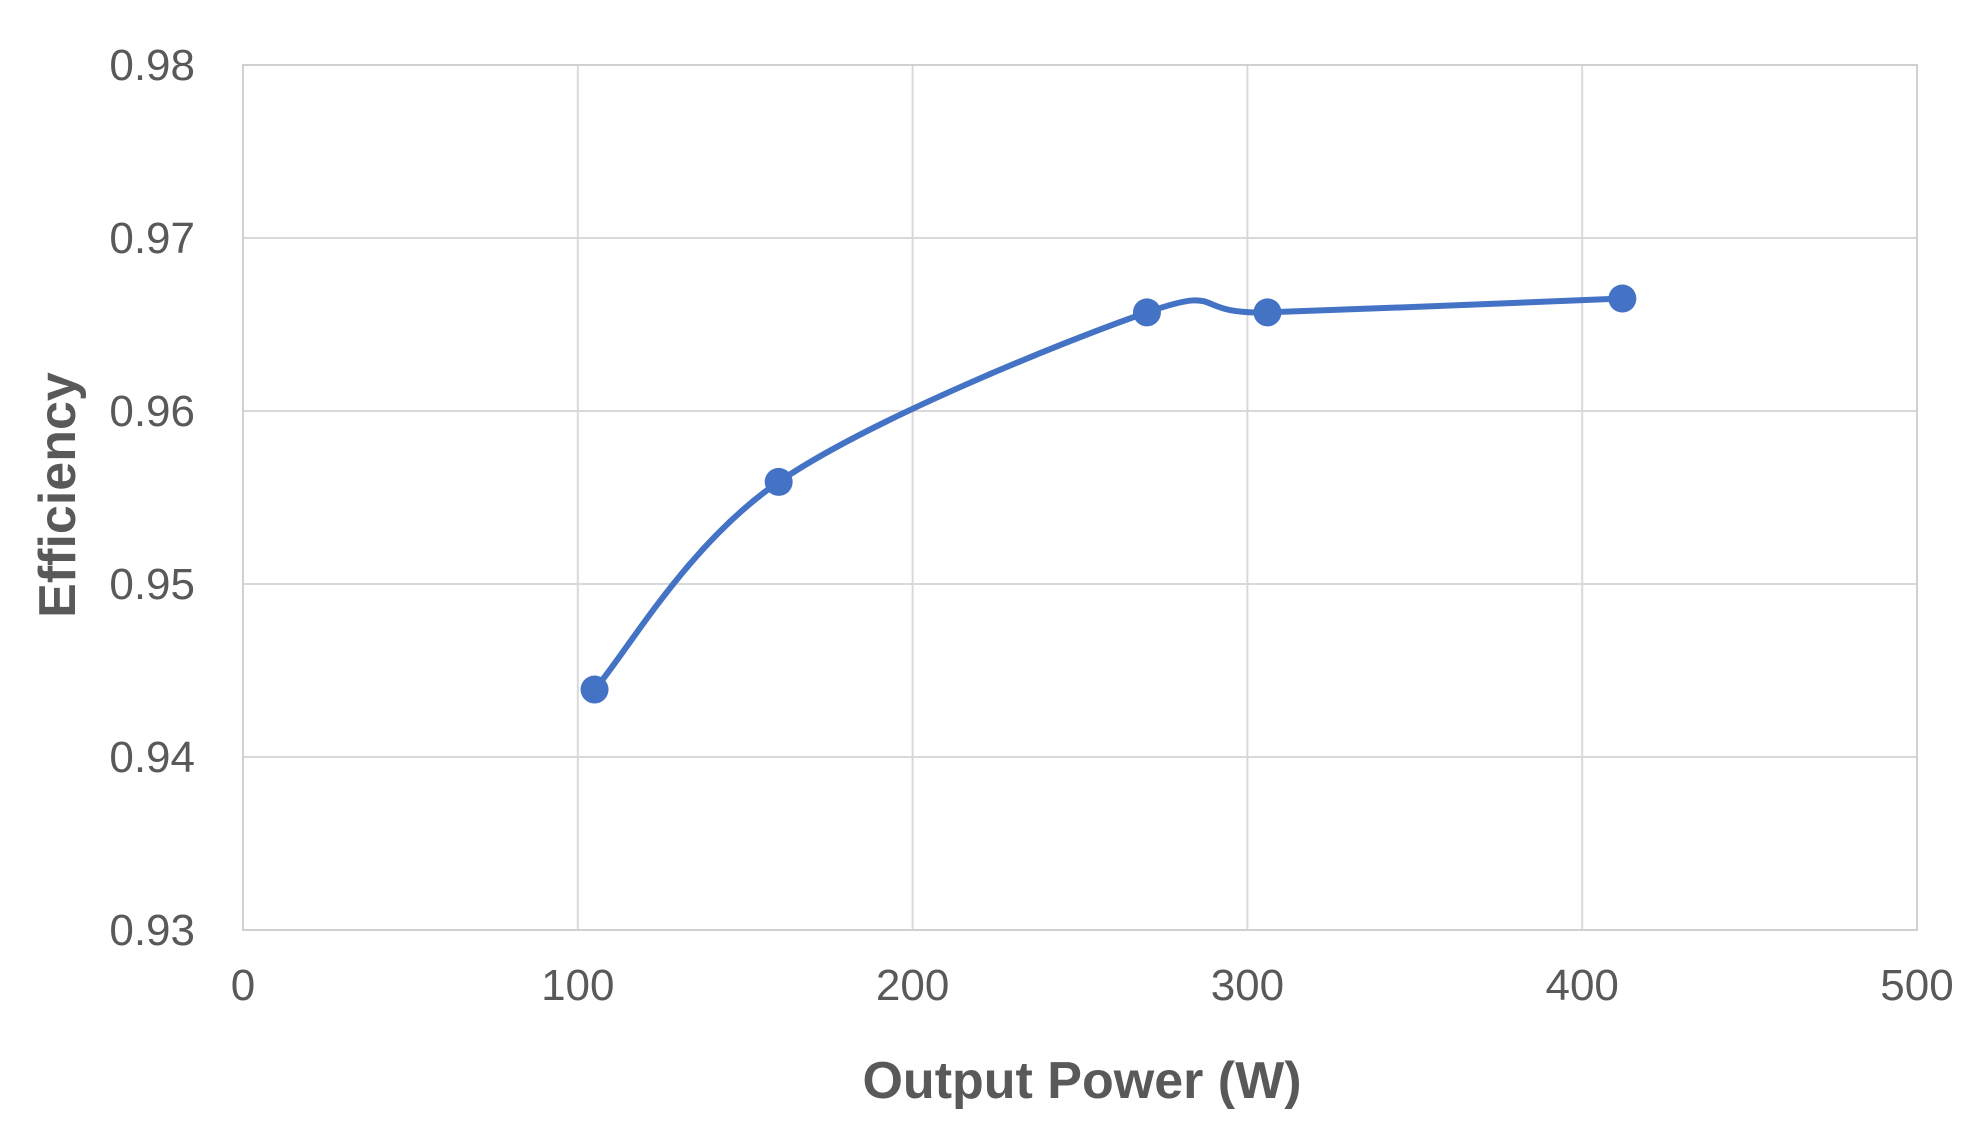  I want to click on x-tick-label: 500, so click(1916, 985).